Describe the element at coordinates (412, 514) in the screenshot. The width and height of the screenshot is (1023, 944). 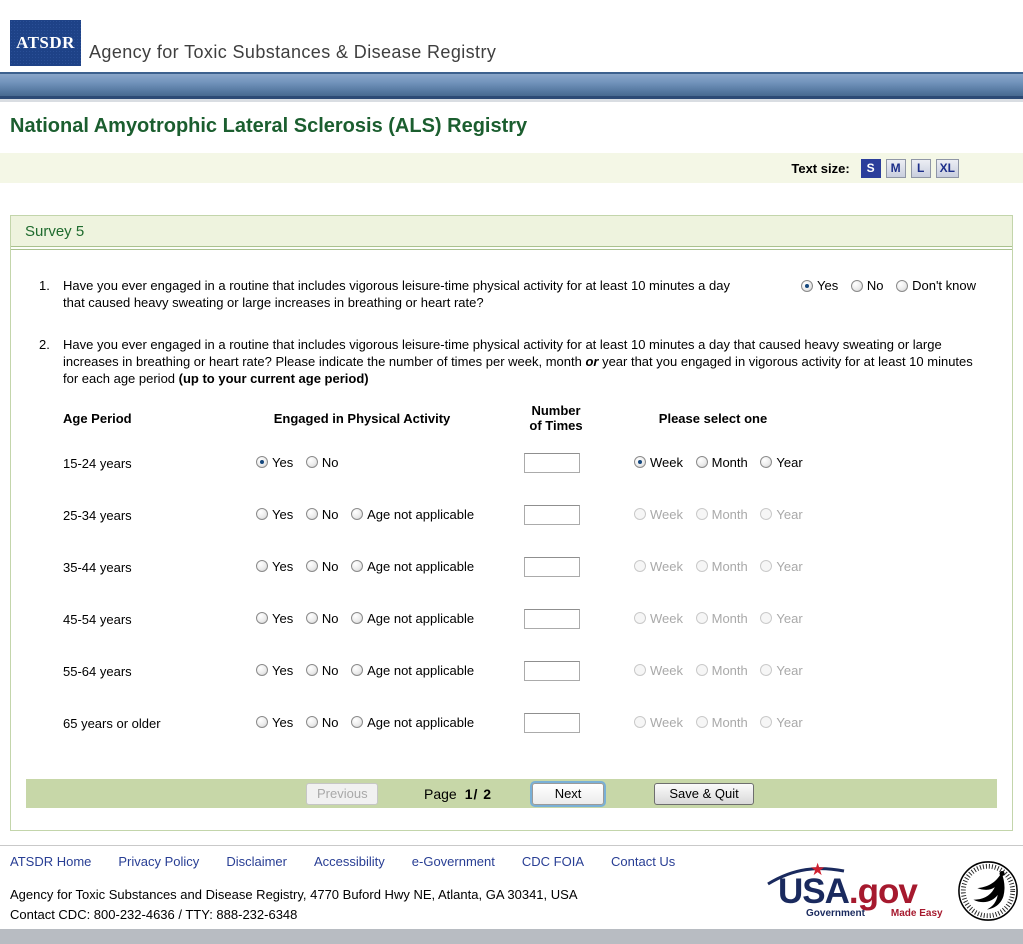
I see `row2-radio-na: Age not applicable` at that location.